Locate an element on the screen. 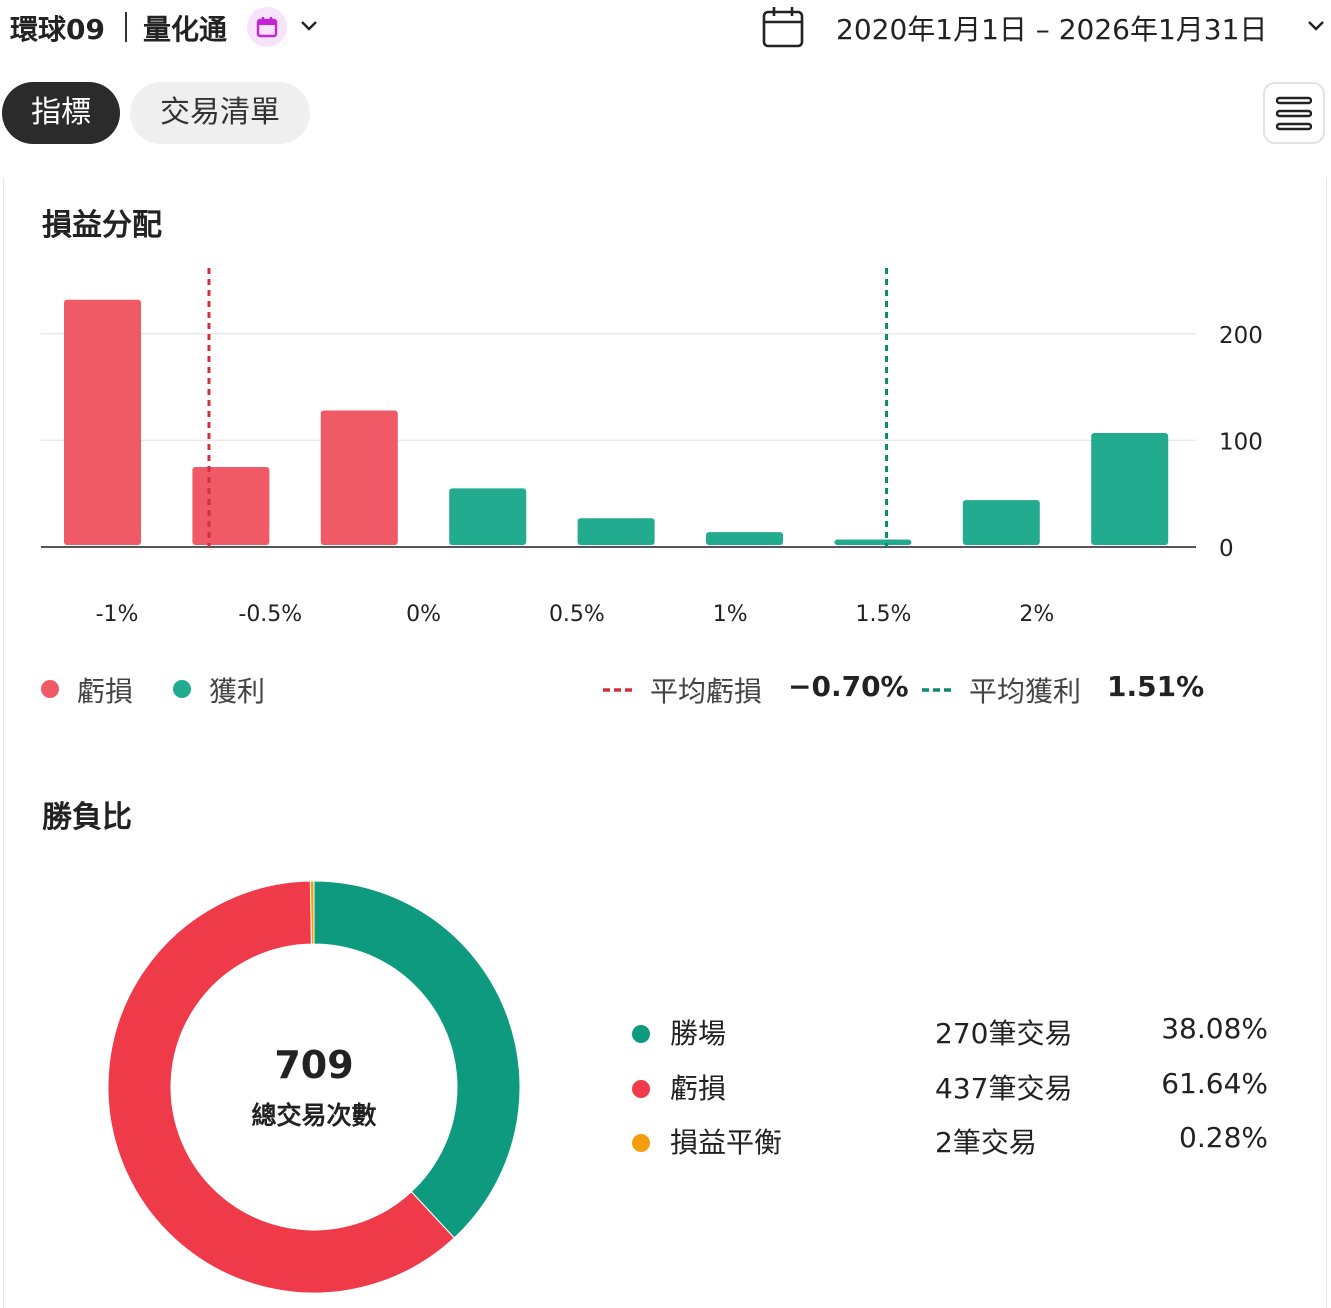  breakeven-row: 損益平衡 2筆交易 0.28% is located at coordinates (955, 1141).